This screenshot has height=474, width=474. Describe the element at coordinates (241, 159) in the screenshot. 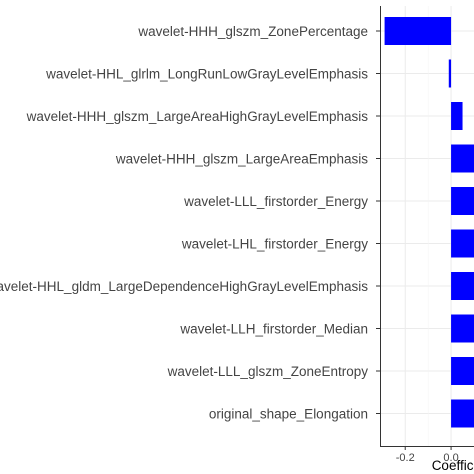

I see `category-label: wavelet-HHH_glszm_LargeAreaEmphasis` at that location.